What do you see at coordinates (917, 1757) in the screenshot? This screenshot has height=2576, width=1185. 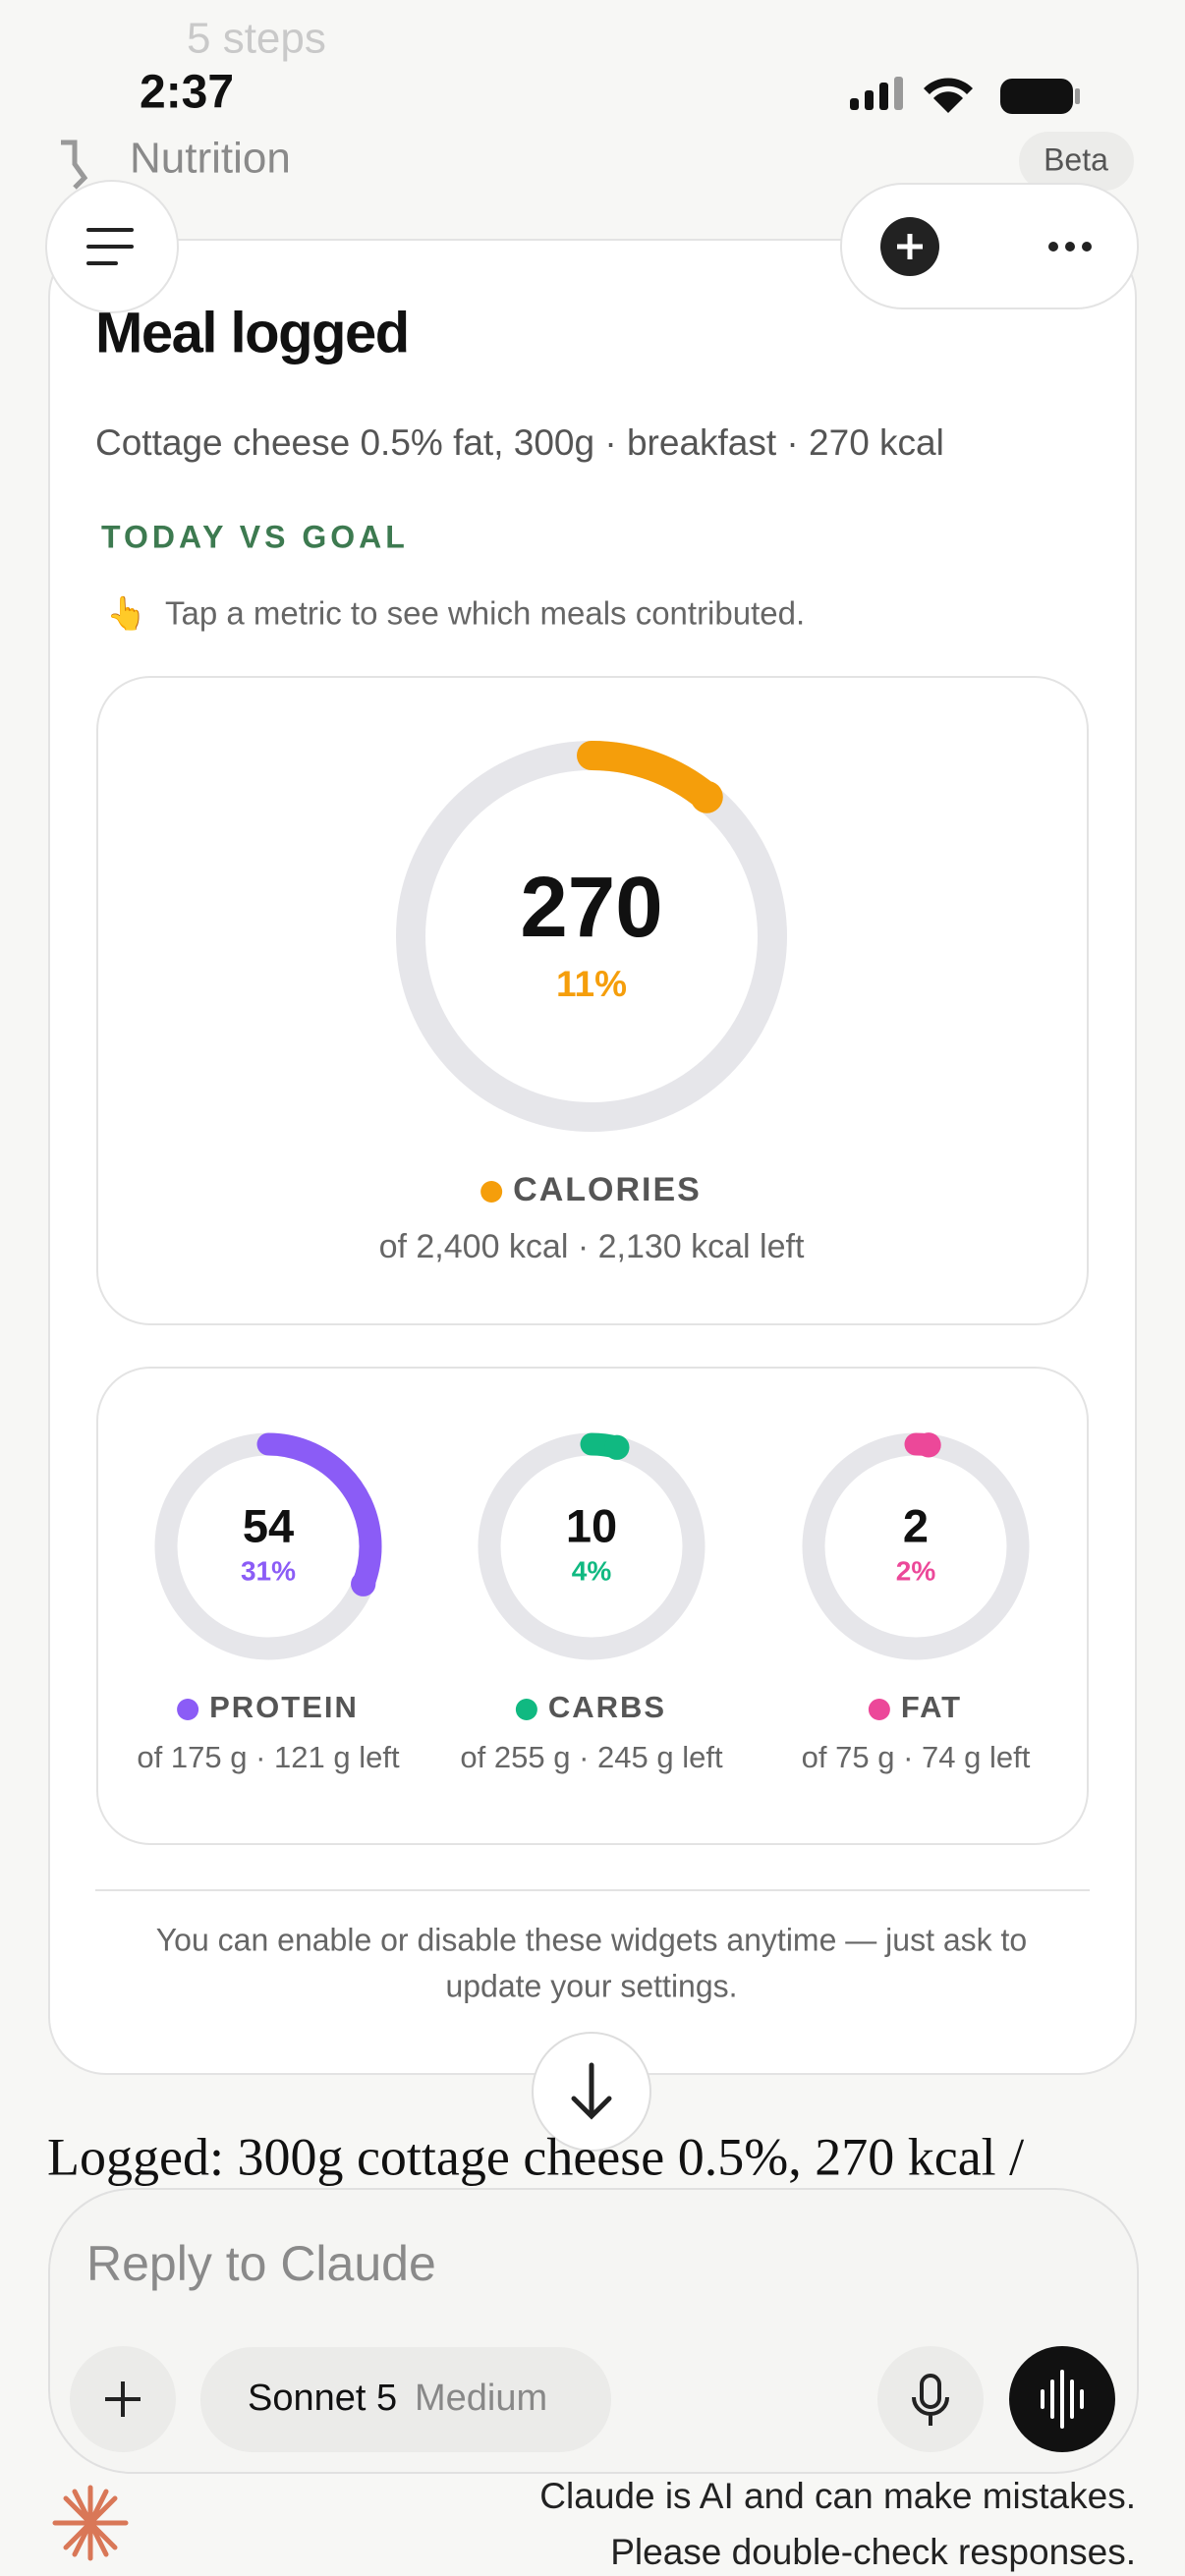 I see `metric-detail: of 75 g · 74 g left` at bounding box center [917, 1757].